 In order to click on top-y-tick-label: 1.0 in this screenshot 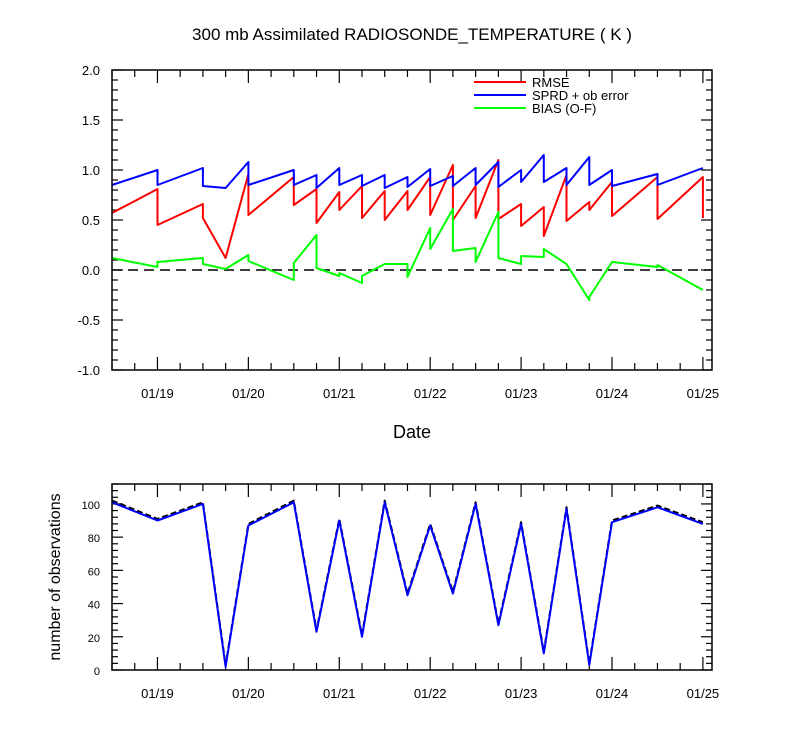, I will do `click(91, 170)`.